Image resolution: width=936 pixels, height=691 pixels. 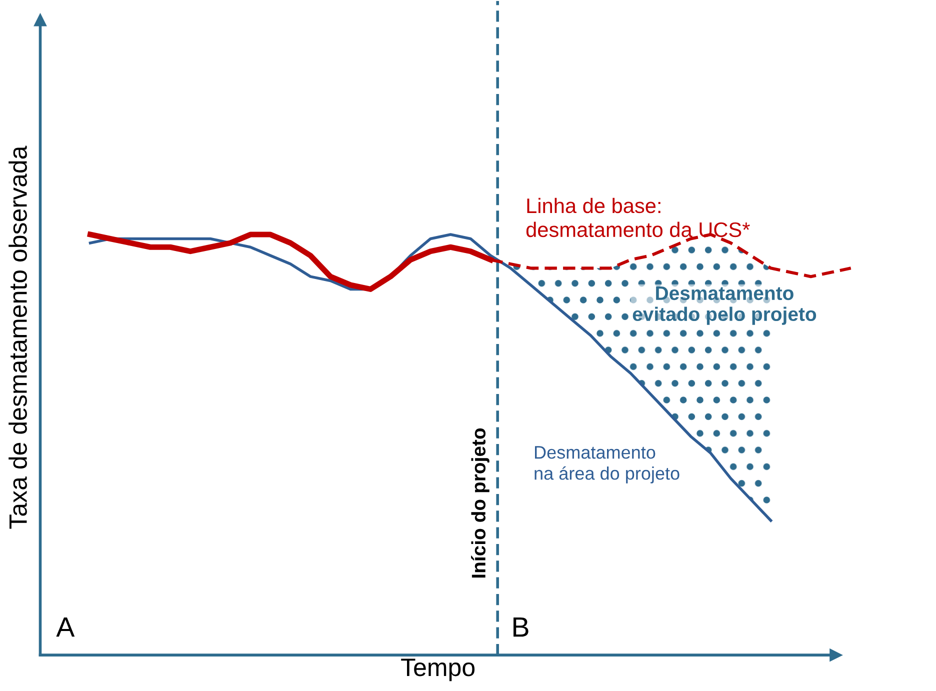 What do you see at coordinates (607, 465) in the screenshot?
I see `series-label: Desmatamento na área do projeto` at bounding box center [607, 465].